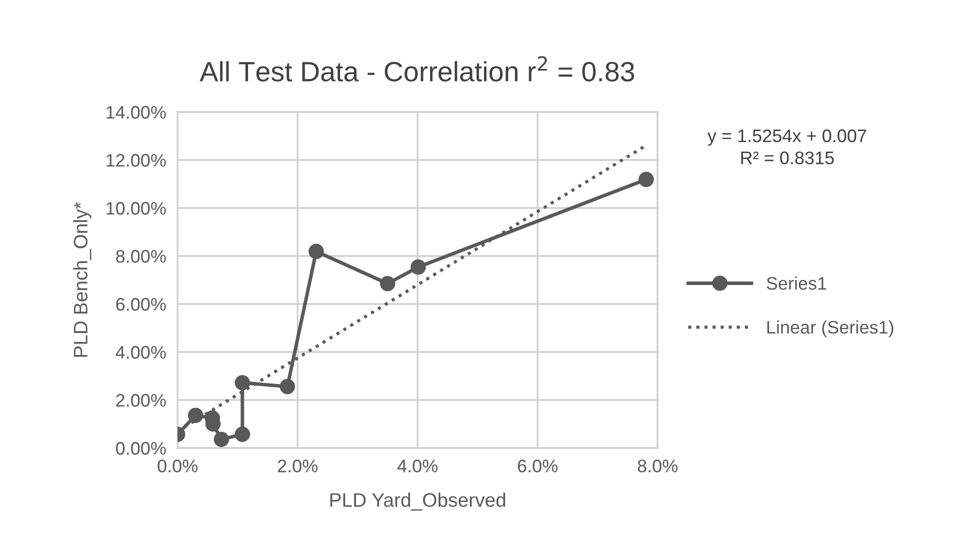 The height and width of the screenshot is (560, 960). What do you see at coordinates (141, 352) in the screenshot?
I see `y-tick-label: 4.00%` at bounding box center [141, 352].